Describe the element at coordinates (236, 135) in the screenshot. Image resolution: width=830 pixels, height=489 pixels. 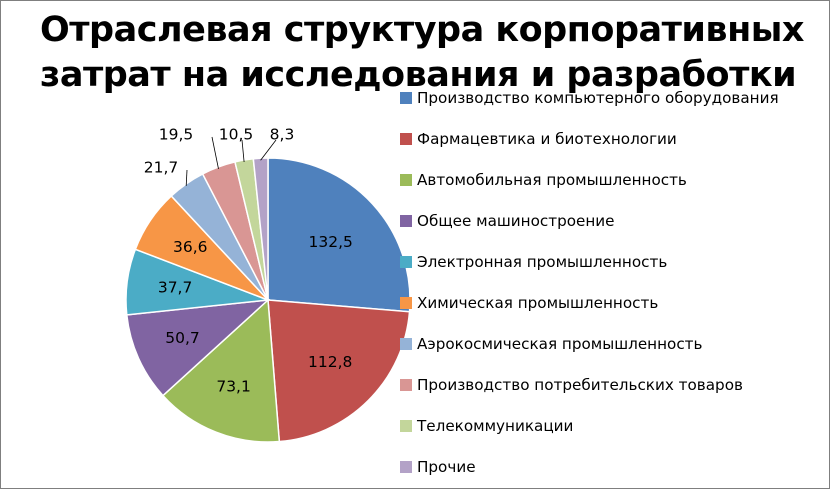
I see `data-label-9: 10,5` at that location.